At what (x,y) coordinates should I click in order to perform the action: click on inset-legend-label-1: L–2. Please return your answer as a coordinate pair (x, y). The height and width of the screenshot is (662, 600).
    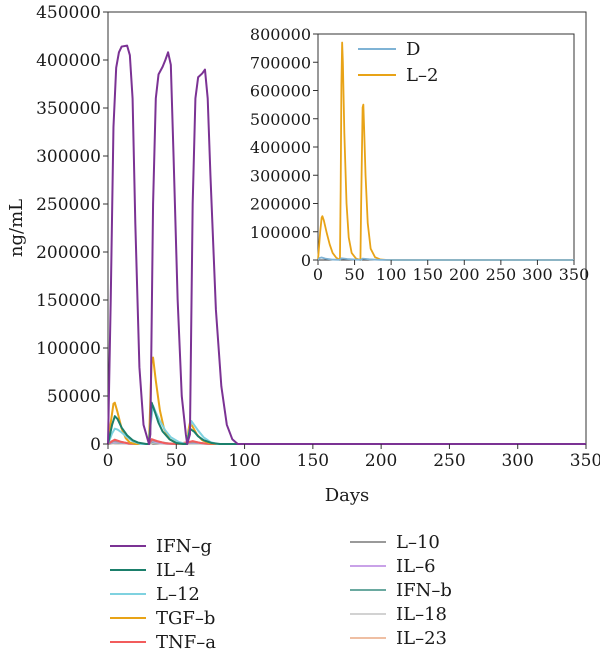
    Looking at the image, I should click on (422, 75).